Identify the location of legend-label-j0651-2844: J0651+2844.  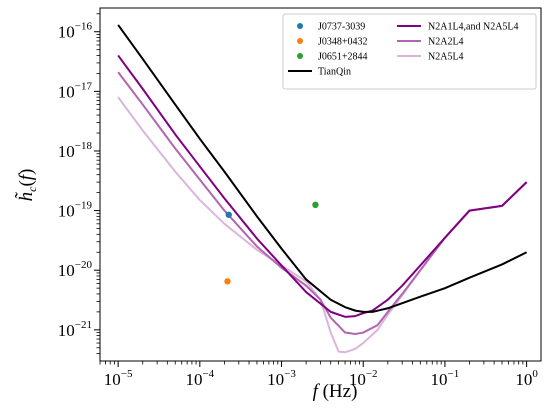
(343, 57).